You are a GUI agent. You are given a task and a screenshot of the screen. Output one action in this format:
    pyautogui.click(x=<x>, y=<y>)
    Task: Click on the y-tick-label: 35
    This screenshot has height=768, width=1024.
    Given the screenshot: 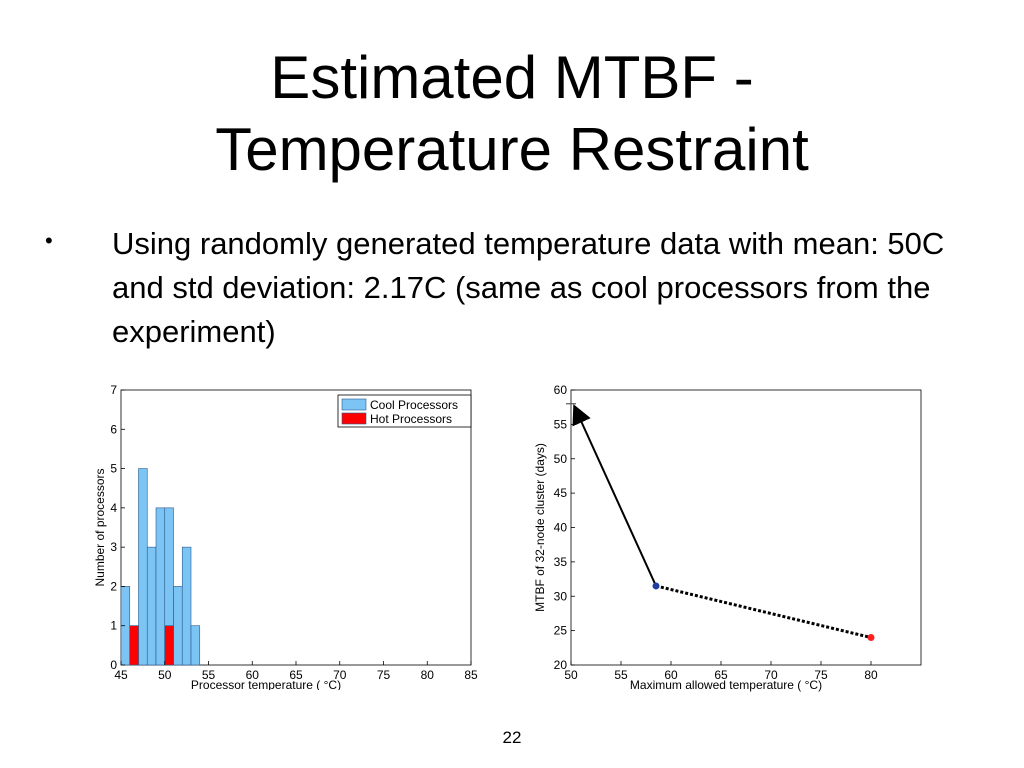 What is the action you would take?
    pyautogui.click(x=561, y=562)
    